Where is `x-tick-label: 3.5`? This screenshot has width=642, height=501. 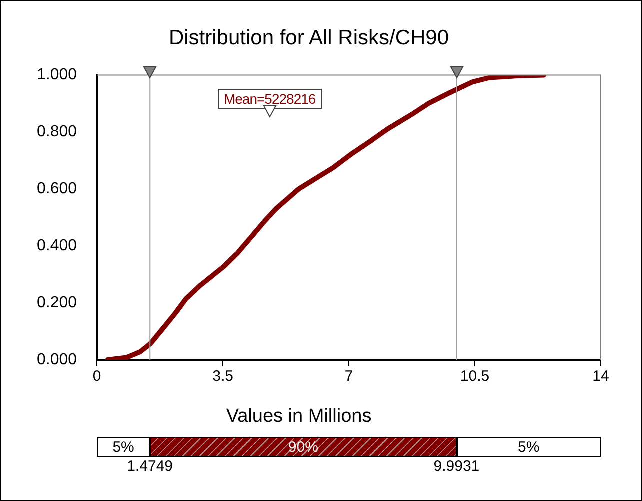 x-tick-label: 3.5 is located at coordinates (223, 377).